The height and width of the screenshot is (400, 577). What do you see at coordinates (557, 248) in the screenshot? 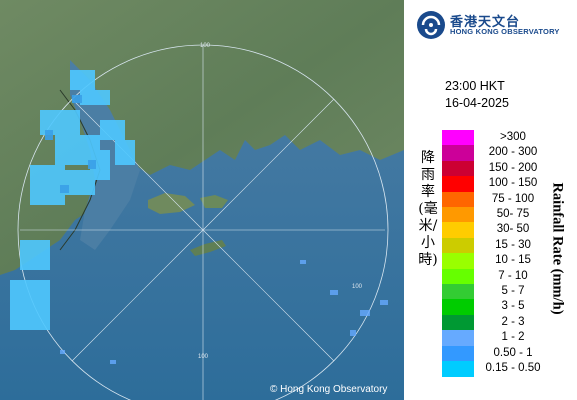
I see `legend-title-en: Rainfall Rate (mm/h)` at bounding box center [557, 248].